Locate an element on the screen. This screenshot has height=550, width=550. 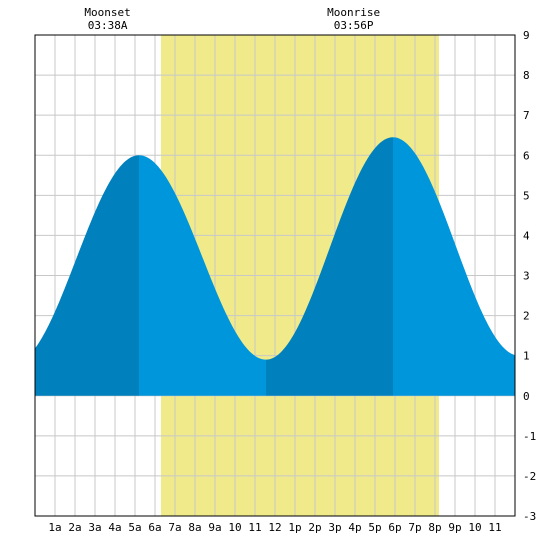
x-tick-label: 1p is located at coordinates (294, 527).